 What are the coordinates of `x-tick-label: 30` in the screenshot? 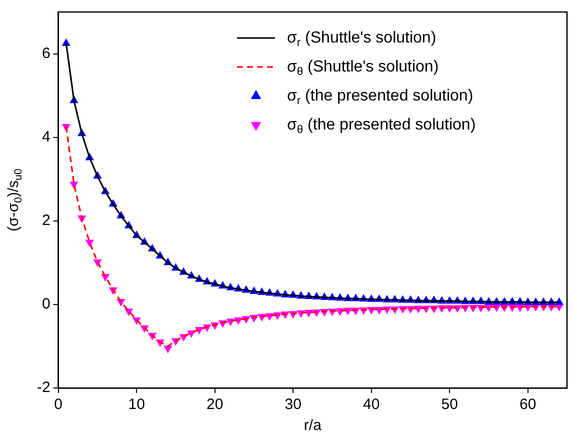 It's located at (293, 405).